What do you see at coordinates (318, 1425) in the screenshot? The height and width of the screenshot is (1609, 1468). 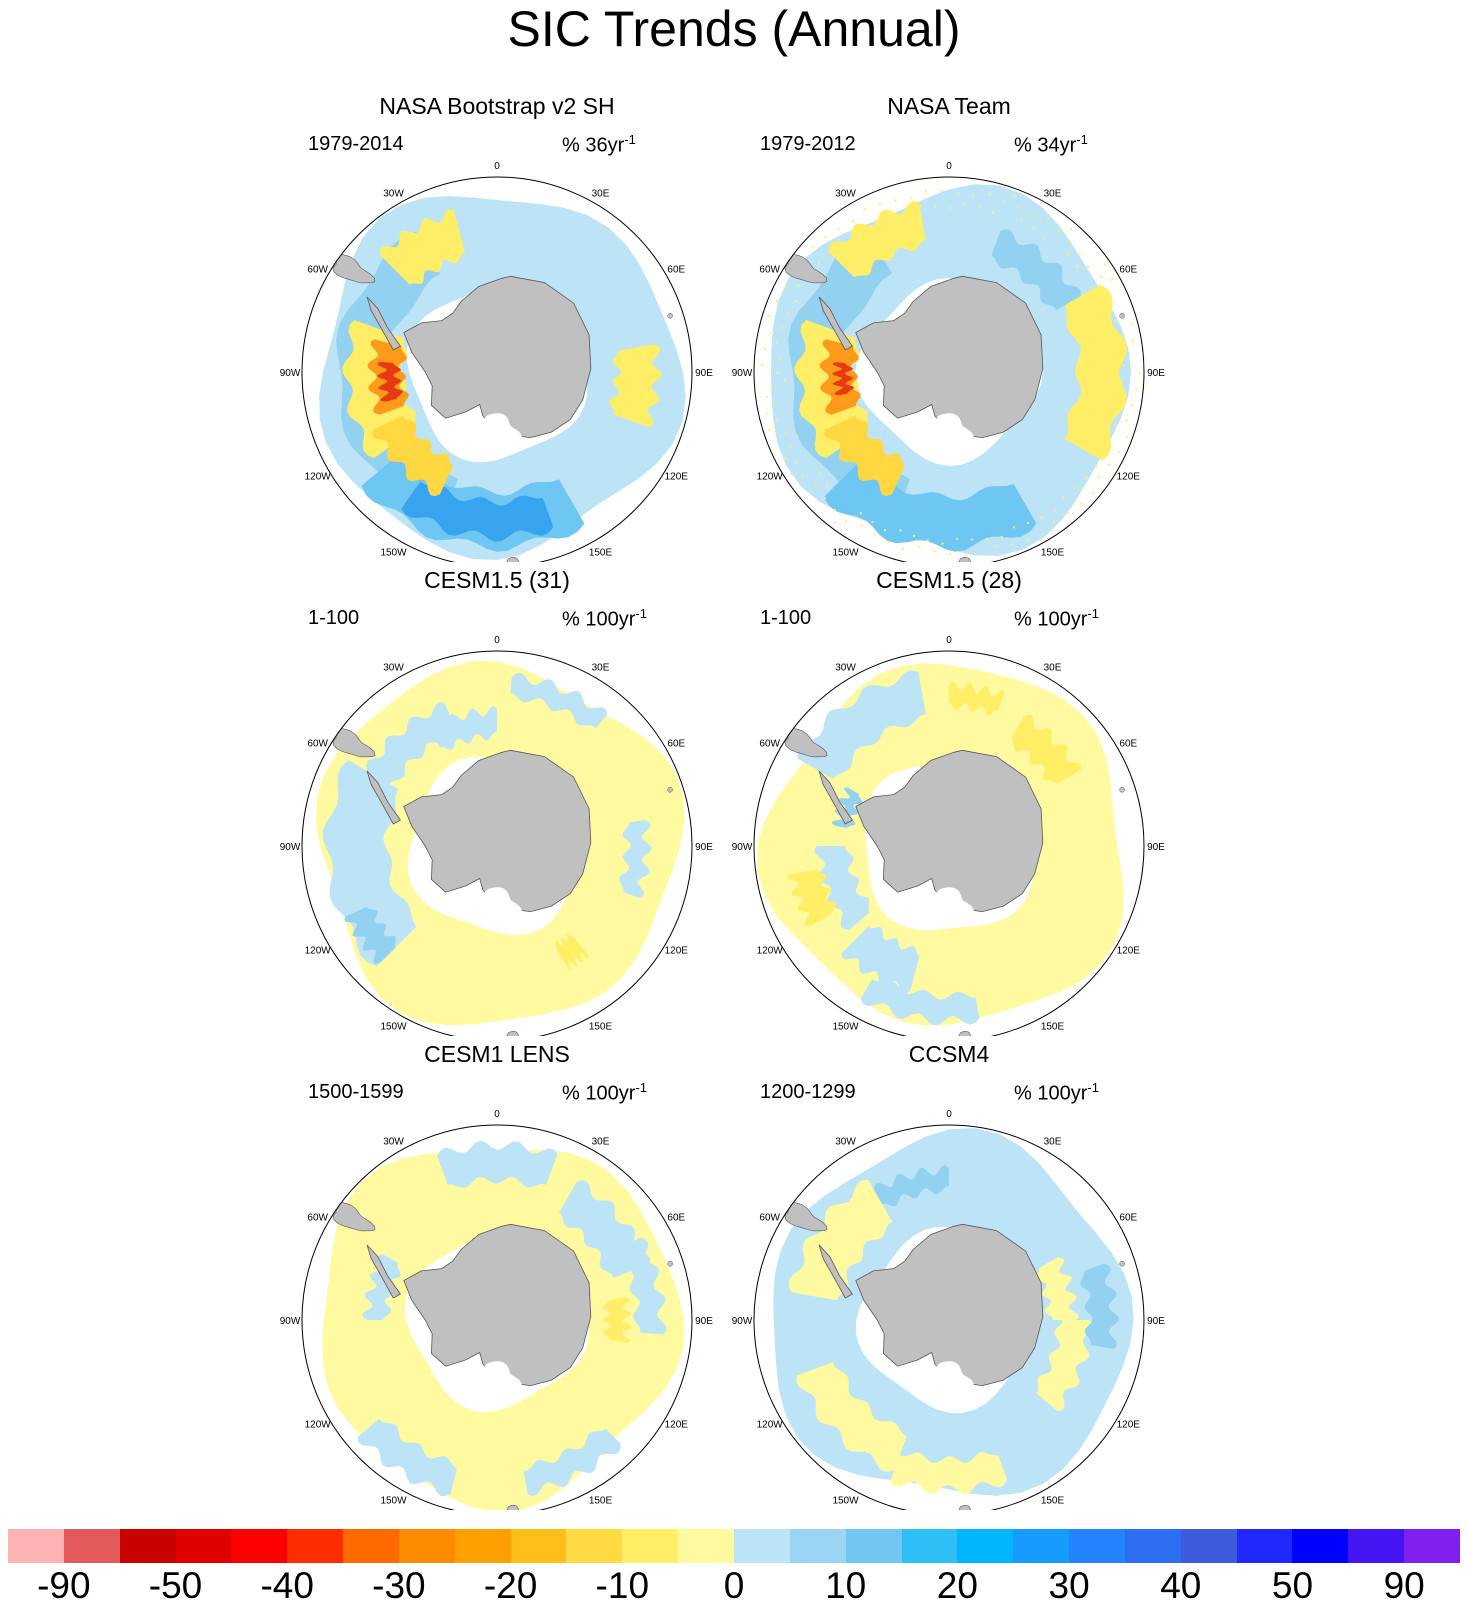 I see `longitude-label: 120W` at bounding box center [318, 1425].